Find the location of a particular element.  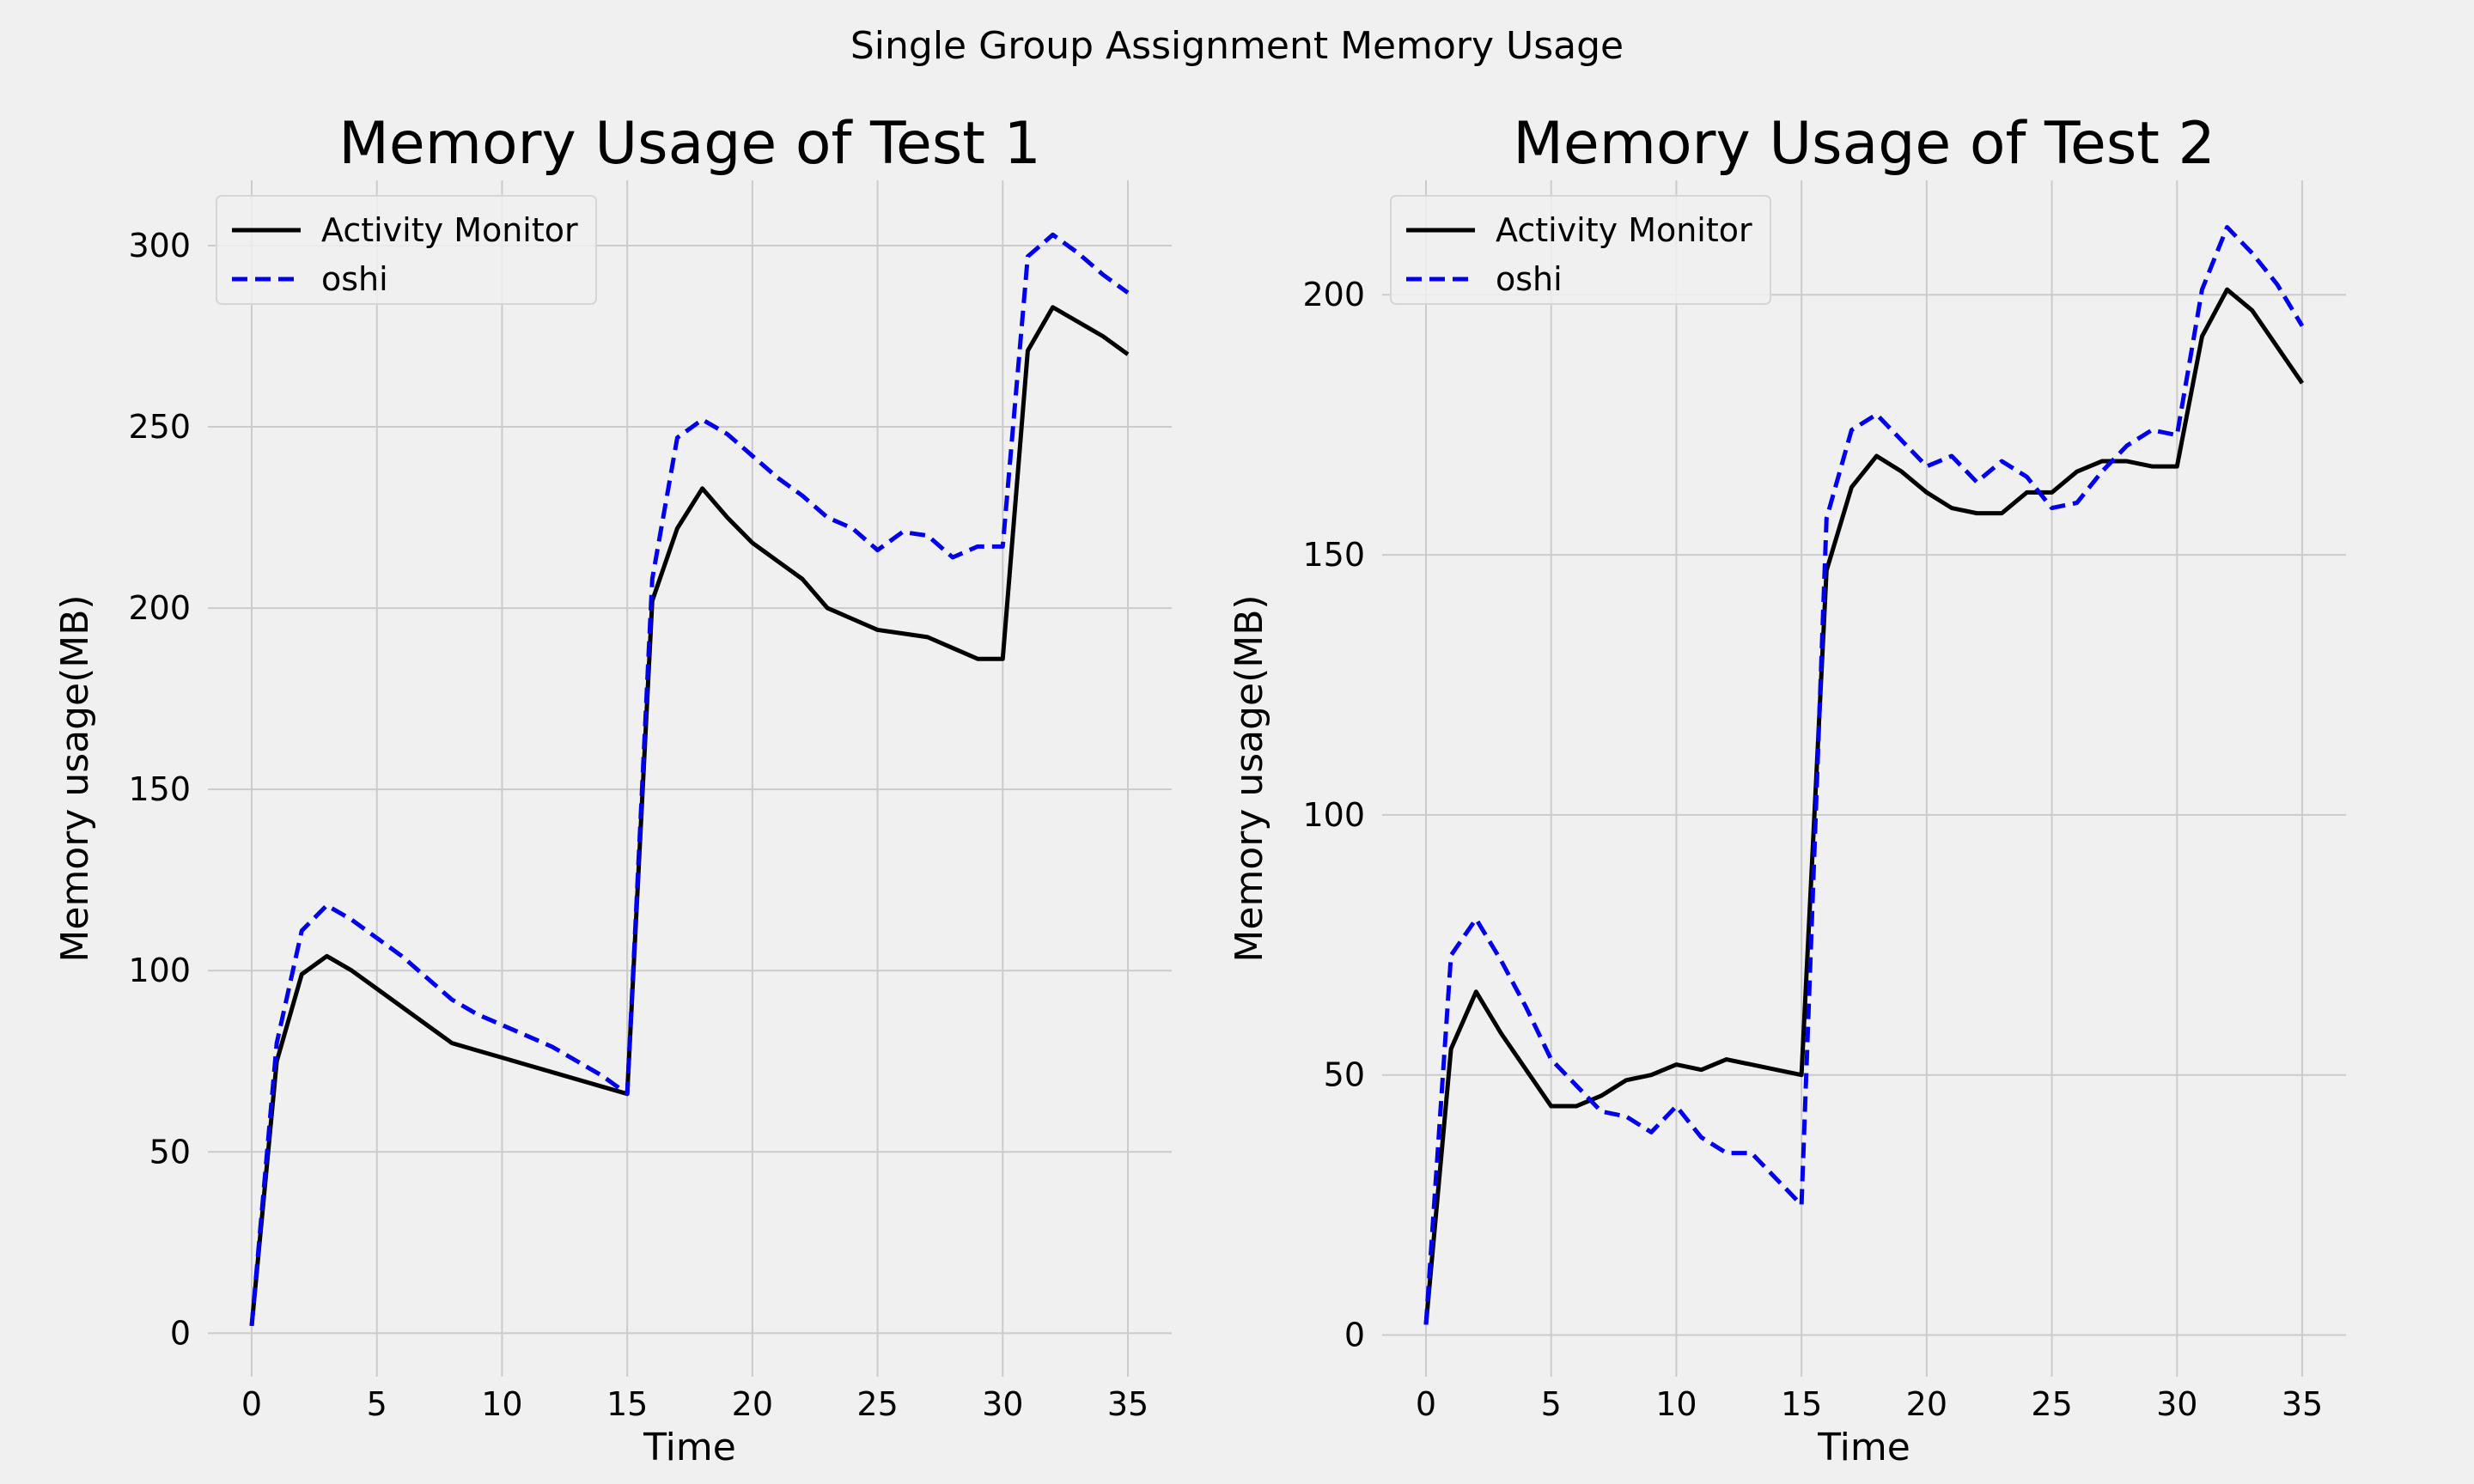

chart-title: Memory Usage of Test 2 is located at coordinates (1864, 144).